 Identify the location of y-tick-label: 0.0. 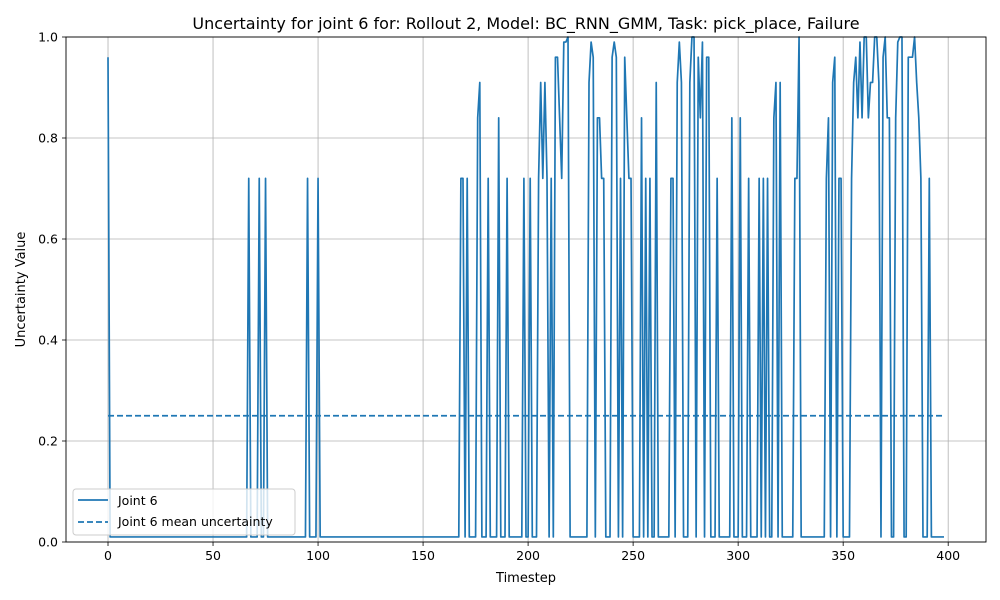
(48, 542).